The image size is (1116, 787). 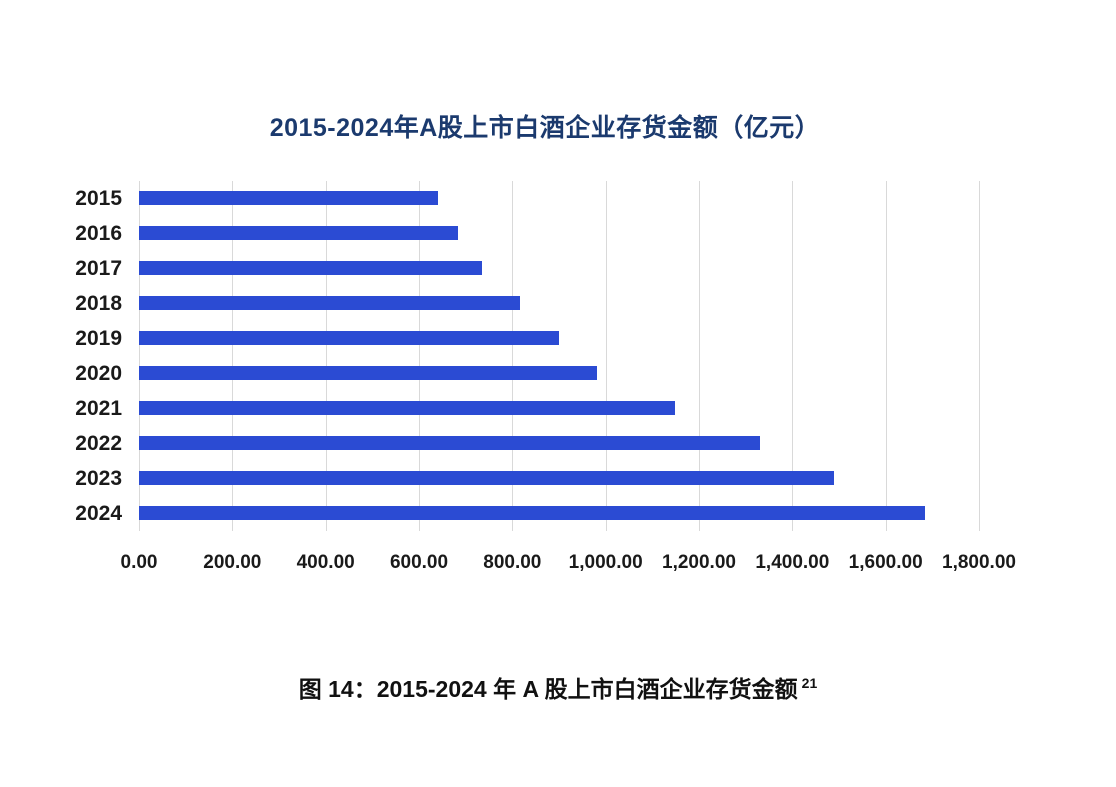 What do you see at coordinates (605, 562) in the screenshot?
I see `x-tick-label: 1,000.00` at bounding box center [605, 562].